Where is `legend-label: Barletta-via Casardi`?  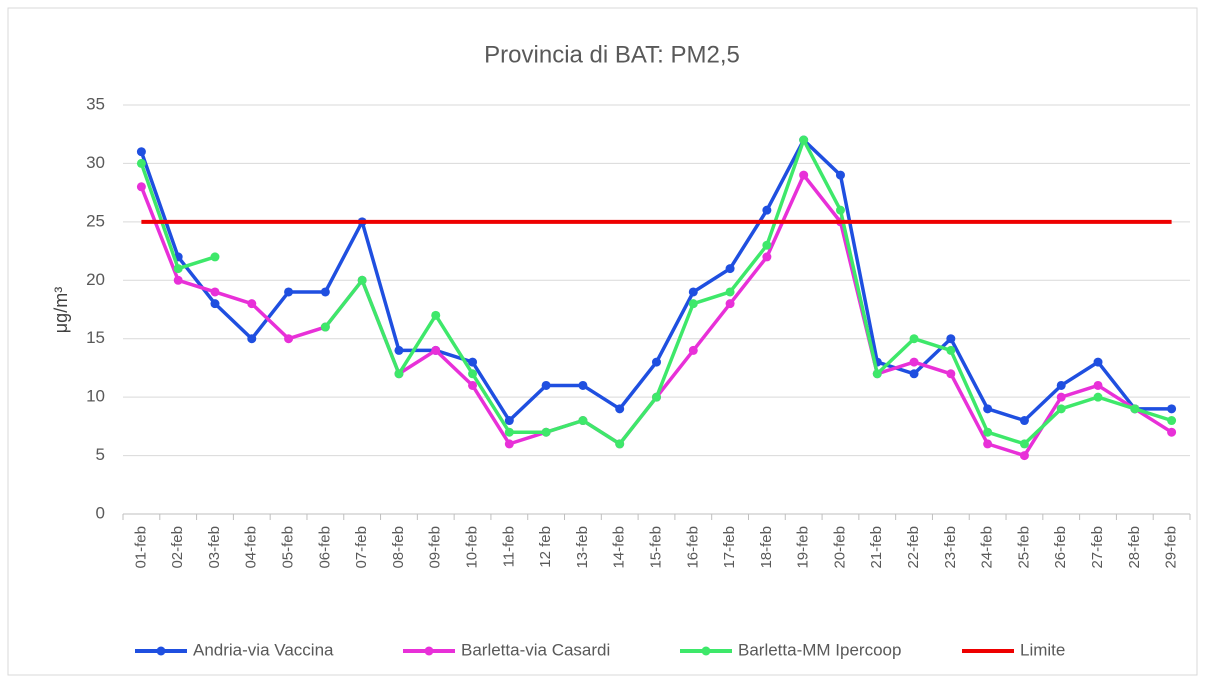 legend-label: Barletta-via Casardi is located at coordinates (535, 649).